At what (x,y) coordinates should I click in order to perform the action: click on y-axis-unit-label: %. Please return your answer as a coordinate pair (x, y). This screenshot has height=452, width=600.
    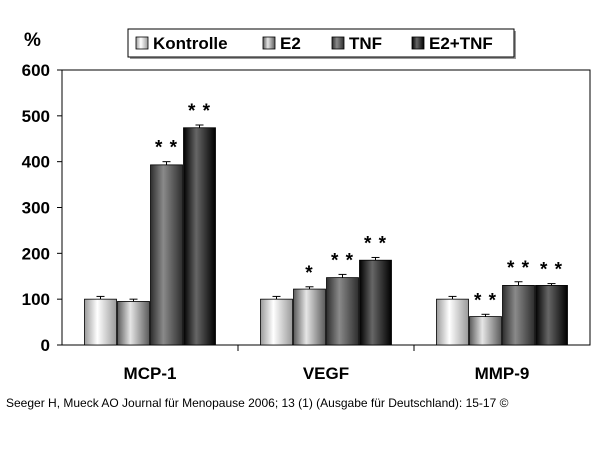
    Looking at the image, I should click on (32, 40).